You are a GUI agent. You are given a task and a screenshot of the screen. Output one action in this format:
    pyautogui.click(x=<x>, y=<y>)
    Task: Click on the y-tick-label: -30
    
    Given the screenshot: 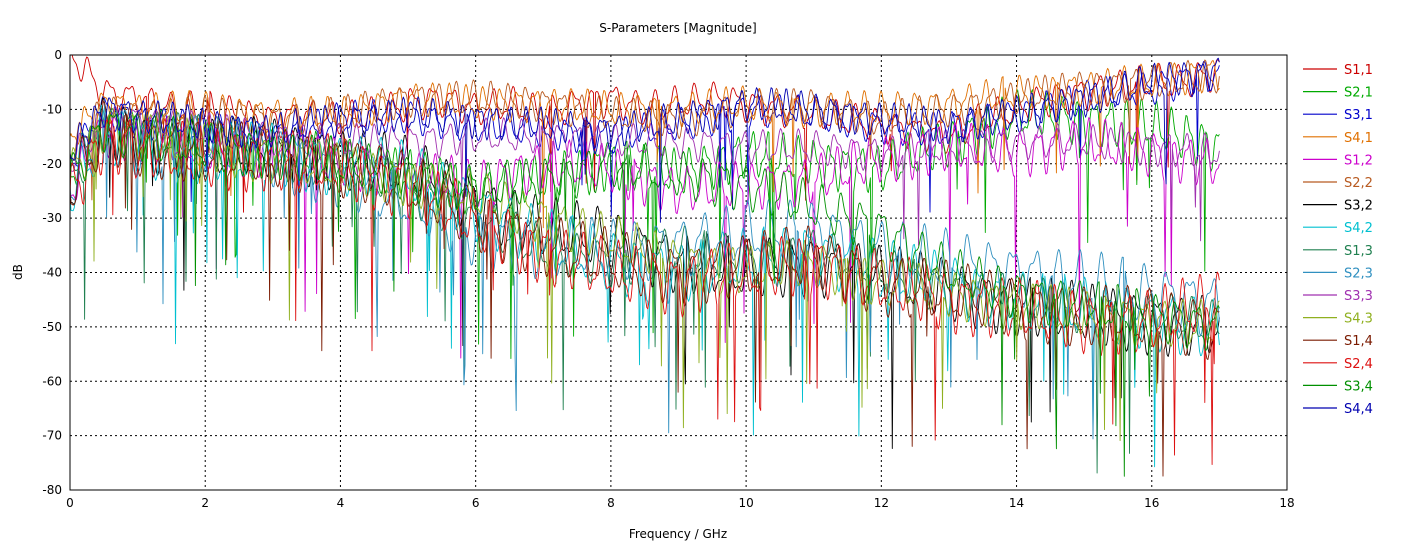 What is the action you would take?
    pyautogui.click(x=52, y=218)
    